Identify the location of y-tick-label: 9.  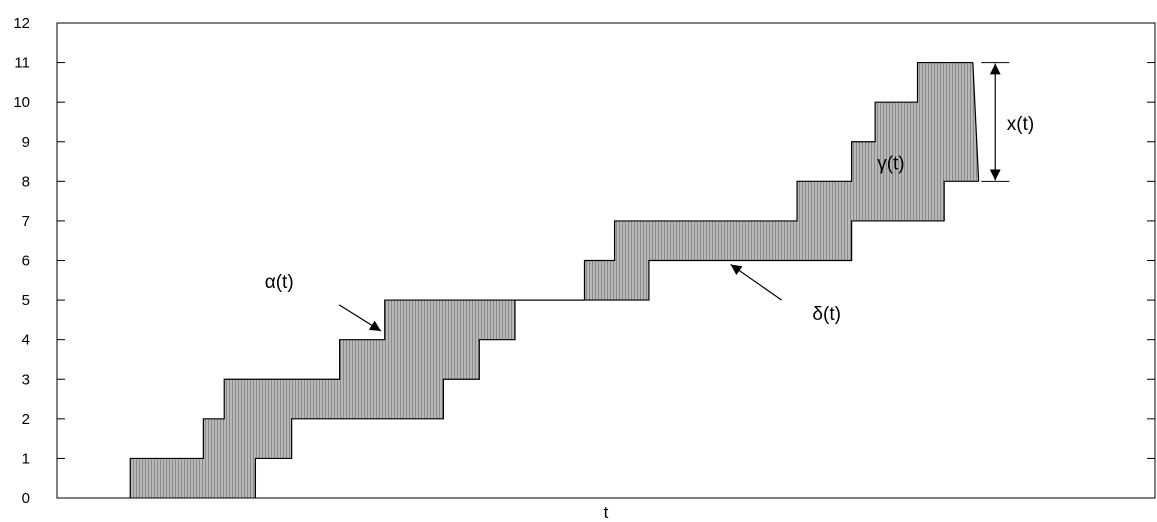
(26, 142).